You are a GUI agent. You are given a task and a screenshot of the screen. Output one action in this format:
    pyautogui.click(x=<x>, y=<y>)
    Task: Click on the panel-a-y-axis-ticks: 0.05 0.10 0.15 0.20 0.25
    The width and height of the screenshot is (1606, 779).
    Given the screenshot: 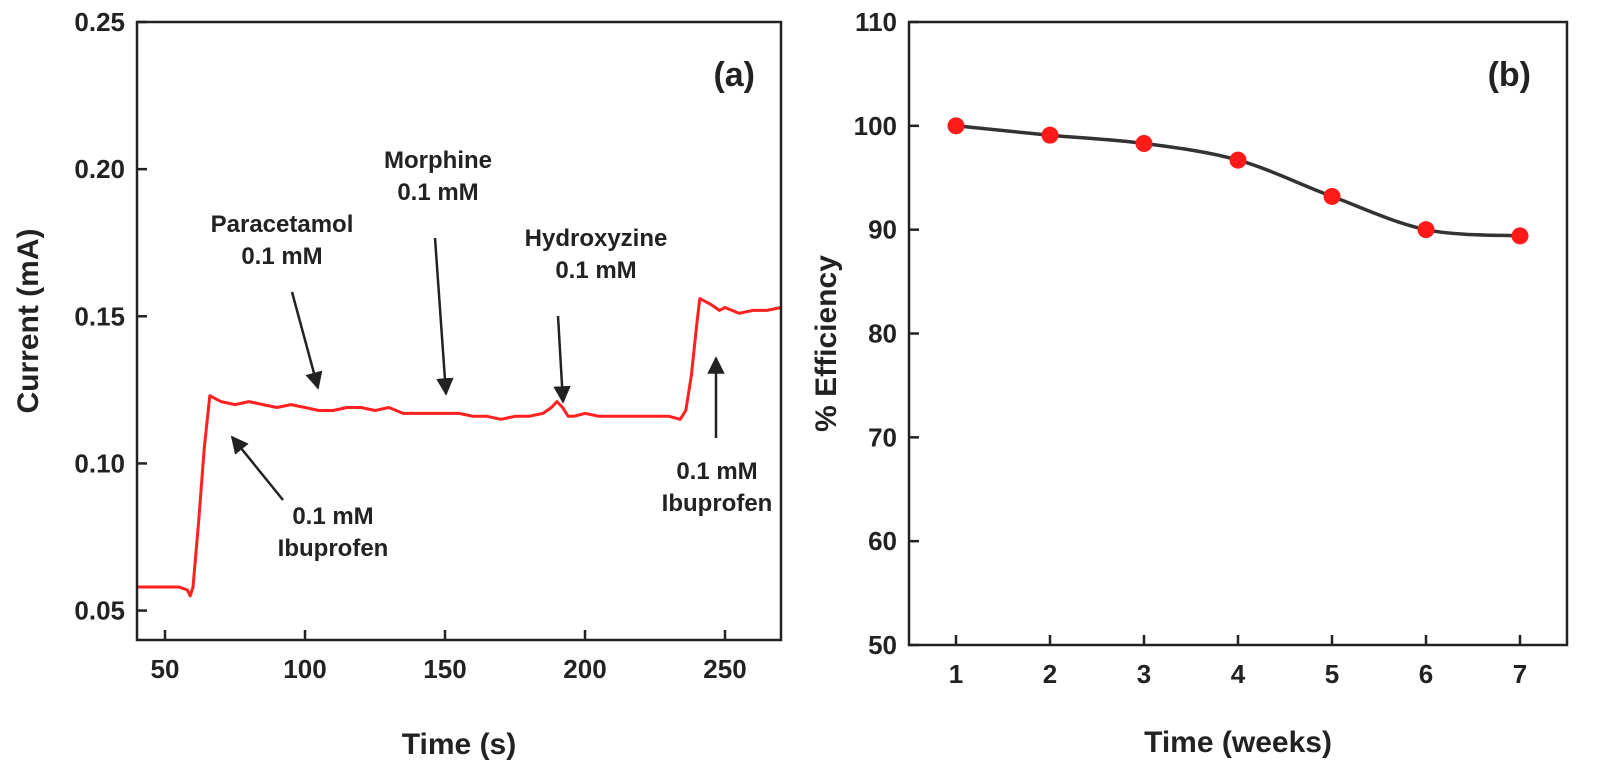 What is the action you would take?
    pyautogui.click(x=110, y=316)
    